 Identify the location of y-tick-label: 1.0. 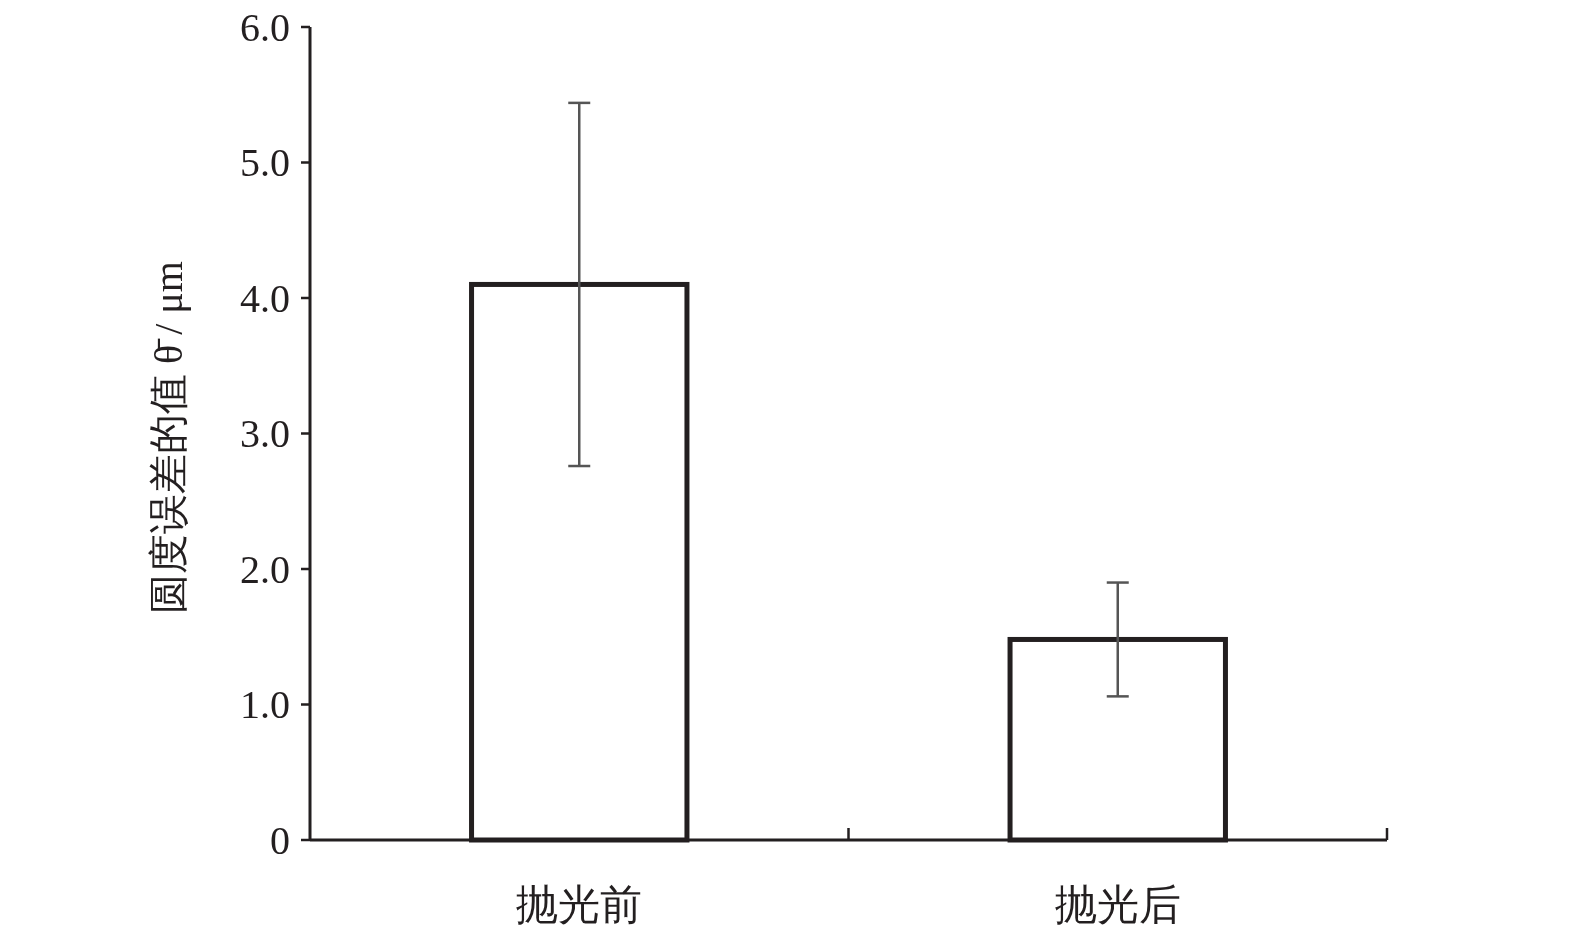
(265, 704).